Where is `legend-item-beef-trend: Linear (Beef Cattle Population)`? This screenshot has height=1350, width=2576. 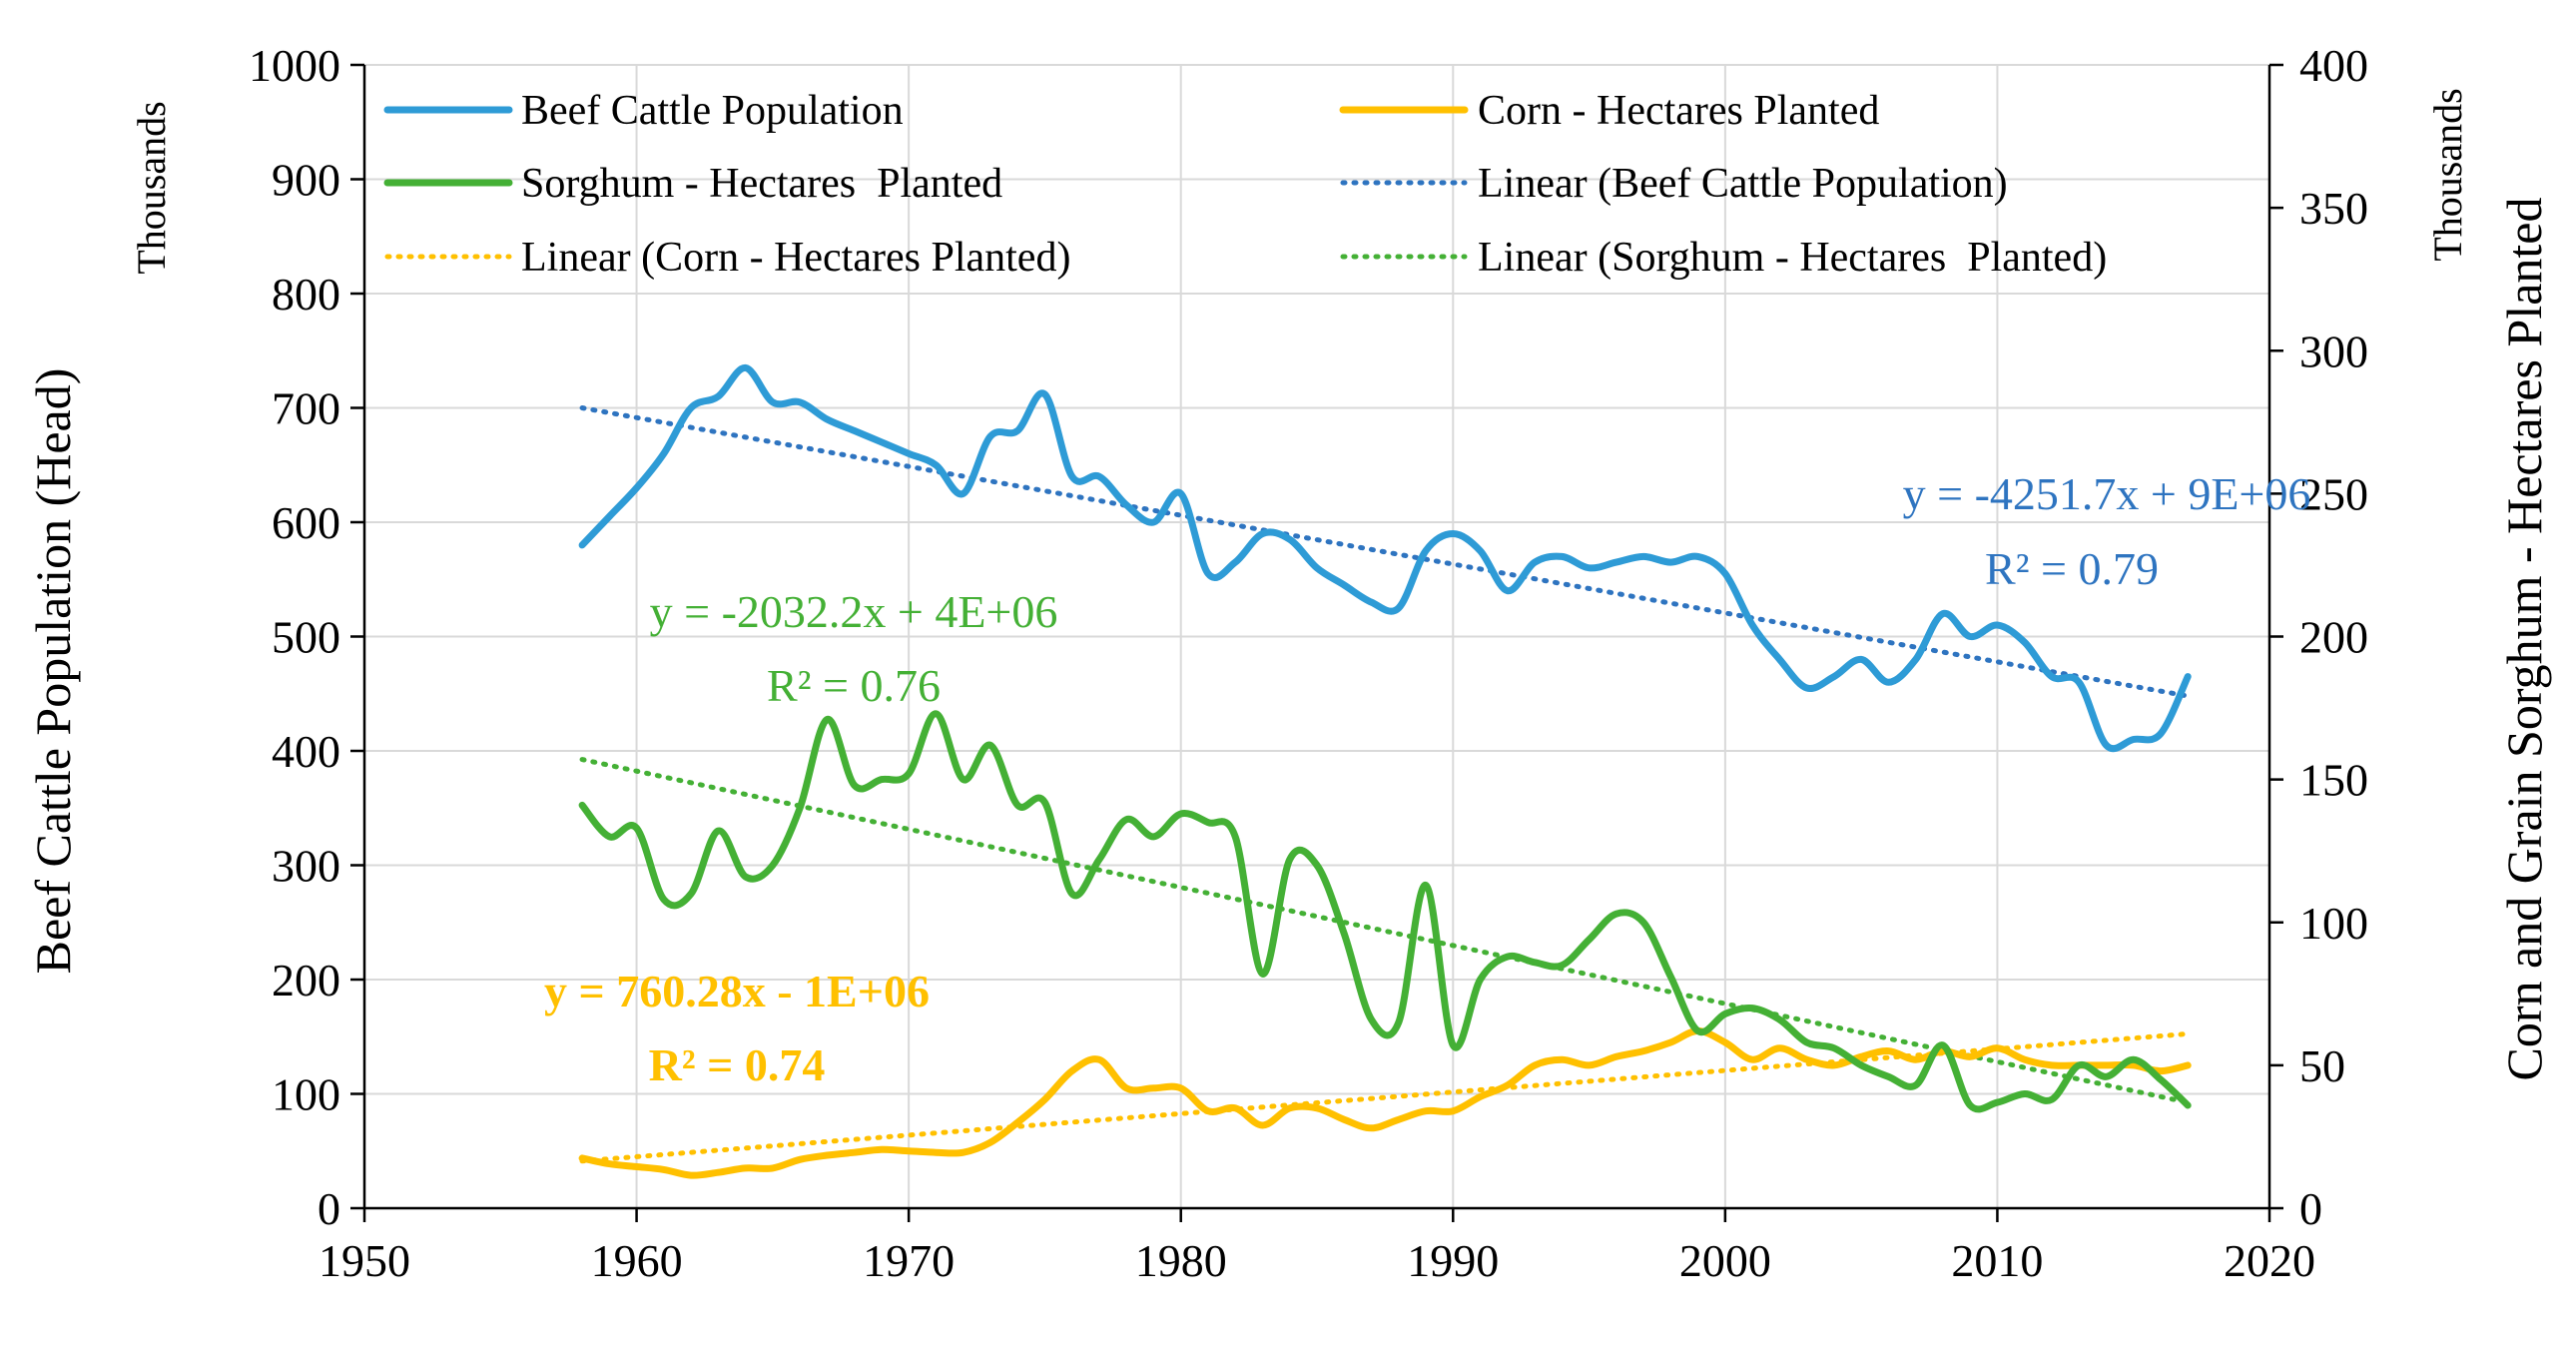 legend-item-beef-trend: Linear (Beef Cattle Population) is located at coordinates (1674, 184).